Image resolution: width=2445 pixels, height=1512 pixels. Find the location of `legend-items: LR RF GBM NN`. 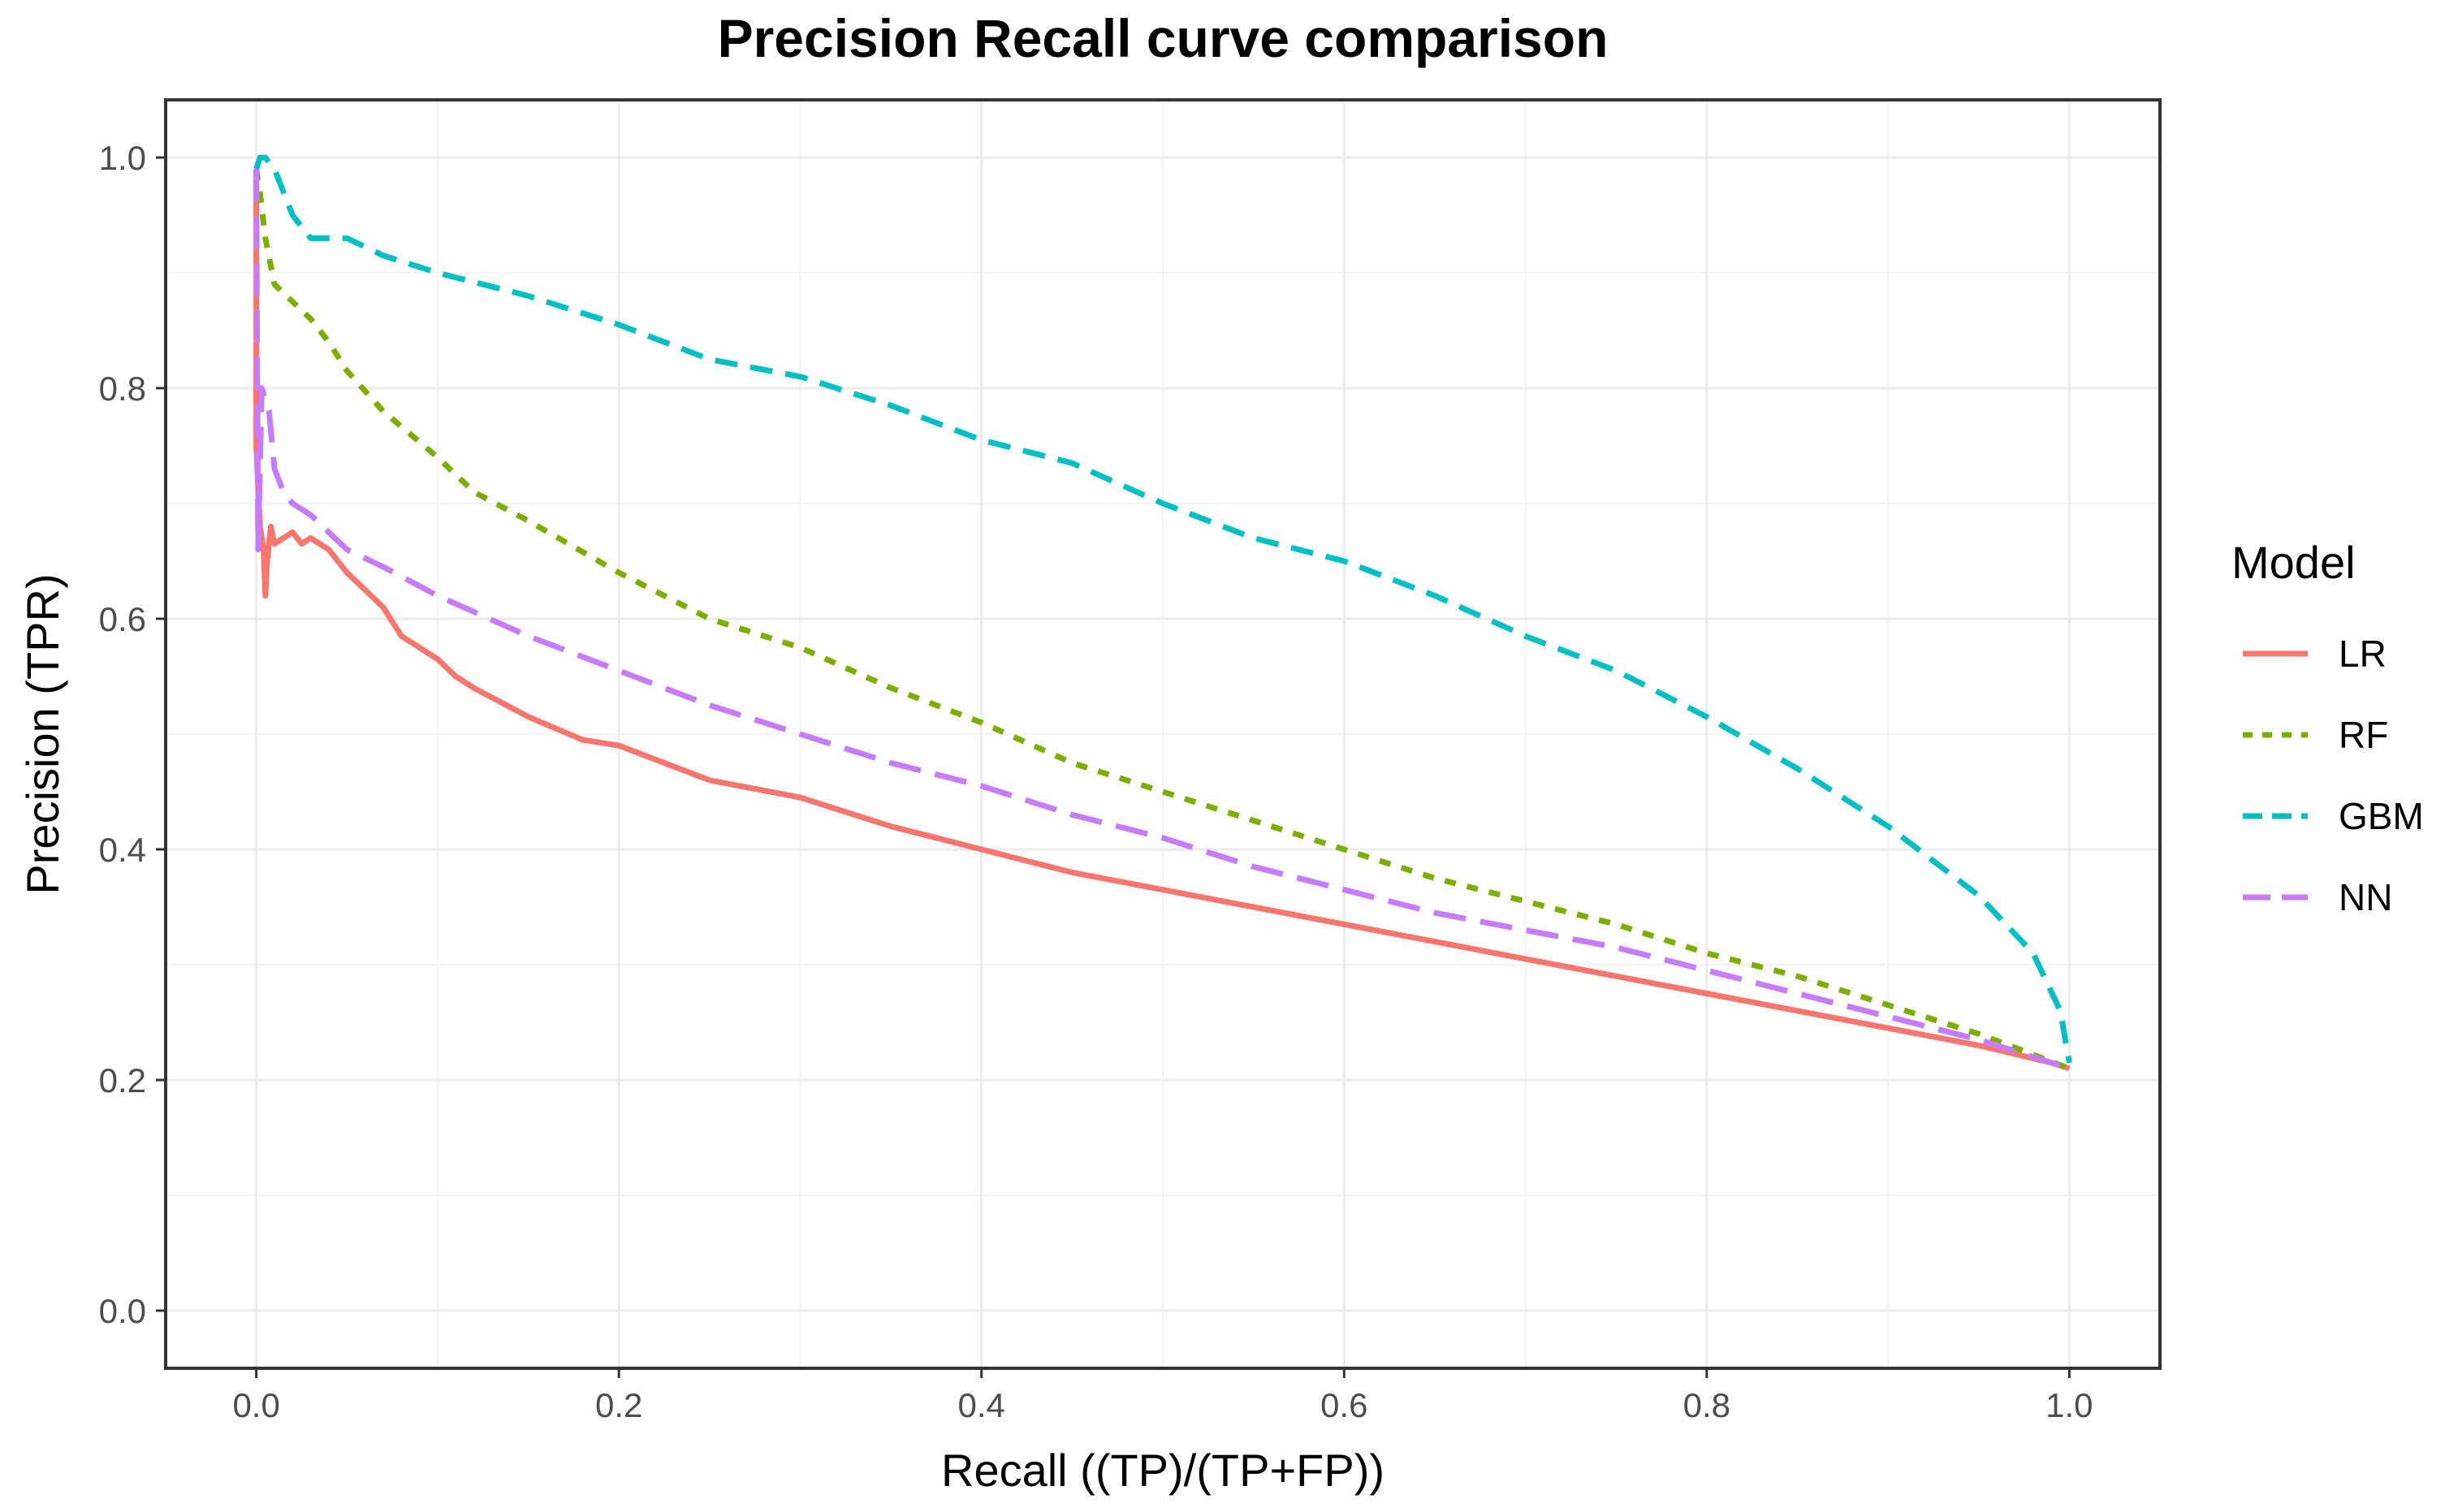

legend-items: LR RF GBM NN is located at coordinates (2334, 775).